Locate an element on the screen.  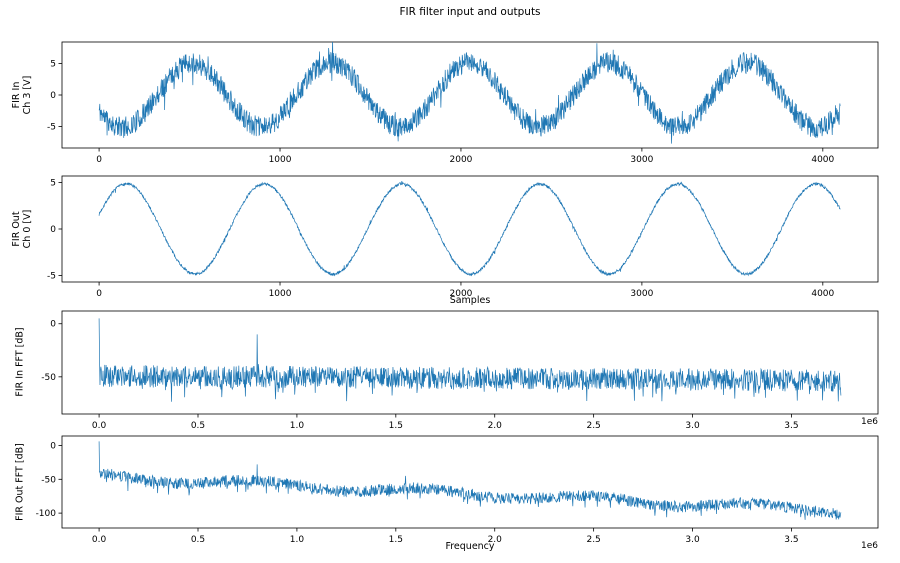
ylabel-fir-in-line2: Ch 3 [V] is located at coordinates (27, 95).